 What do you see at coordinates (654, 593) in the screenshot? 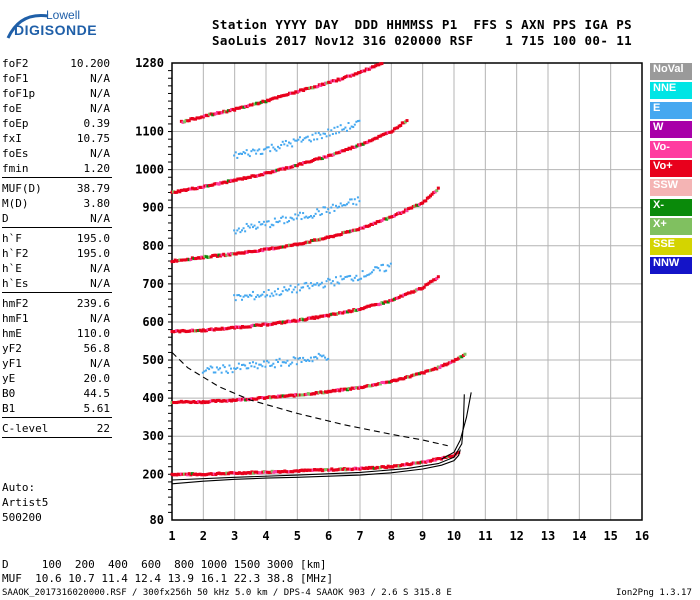
I see `footer-version: Ion2Png 1.3.17` at bounding box center [654, 593].